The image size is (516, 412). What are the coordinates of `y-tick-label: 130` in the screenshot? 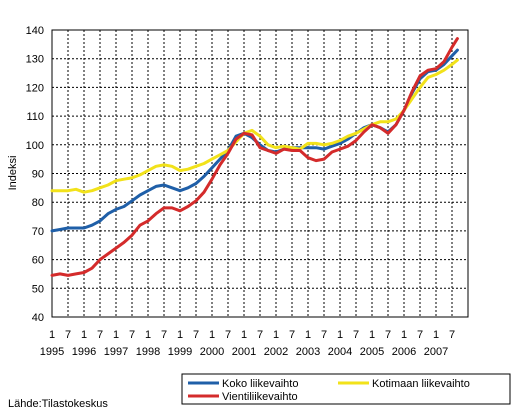 It's located at (35, 60).